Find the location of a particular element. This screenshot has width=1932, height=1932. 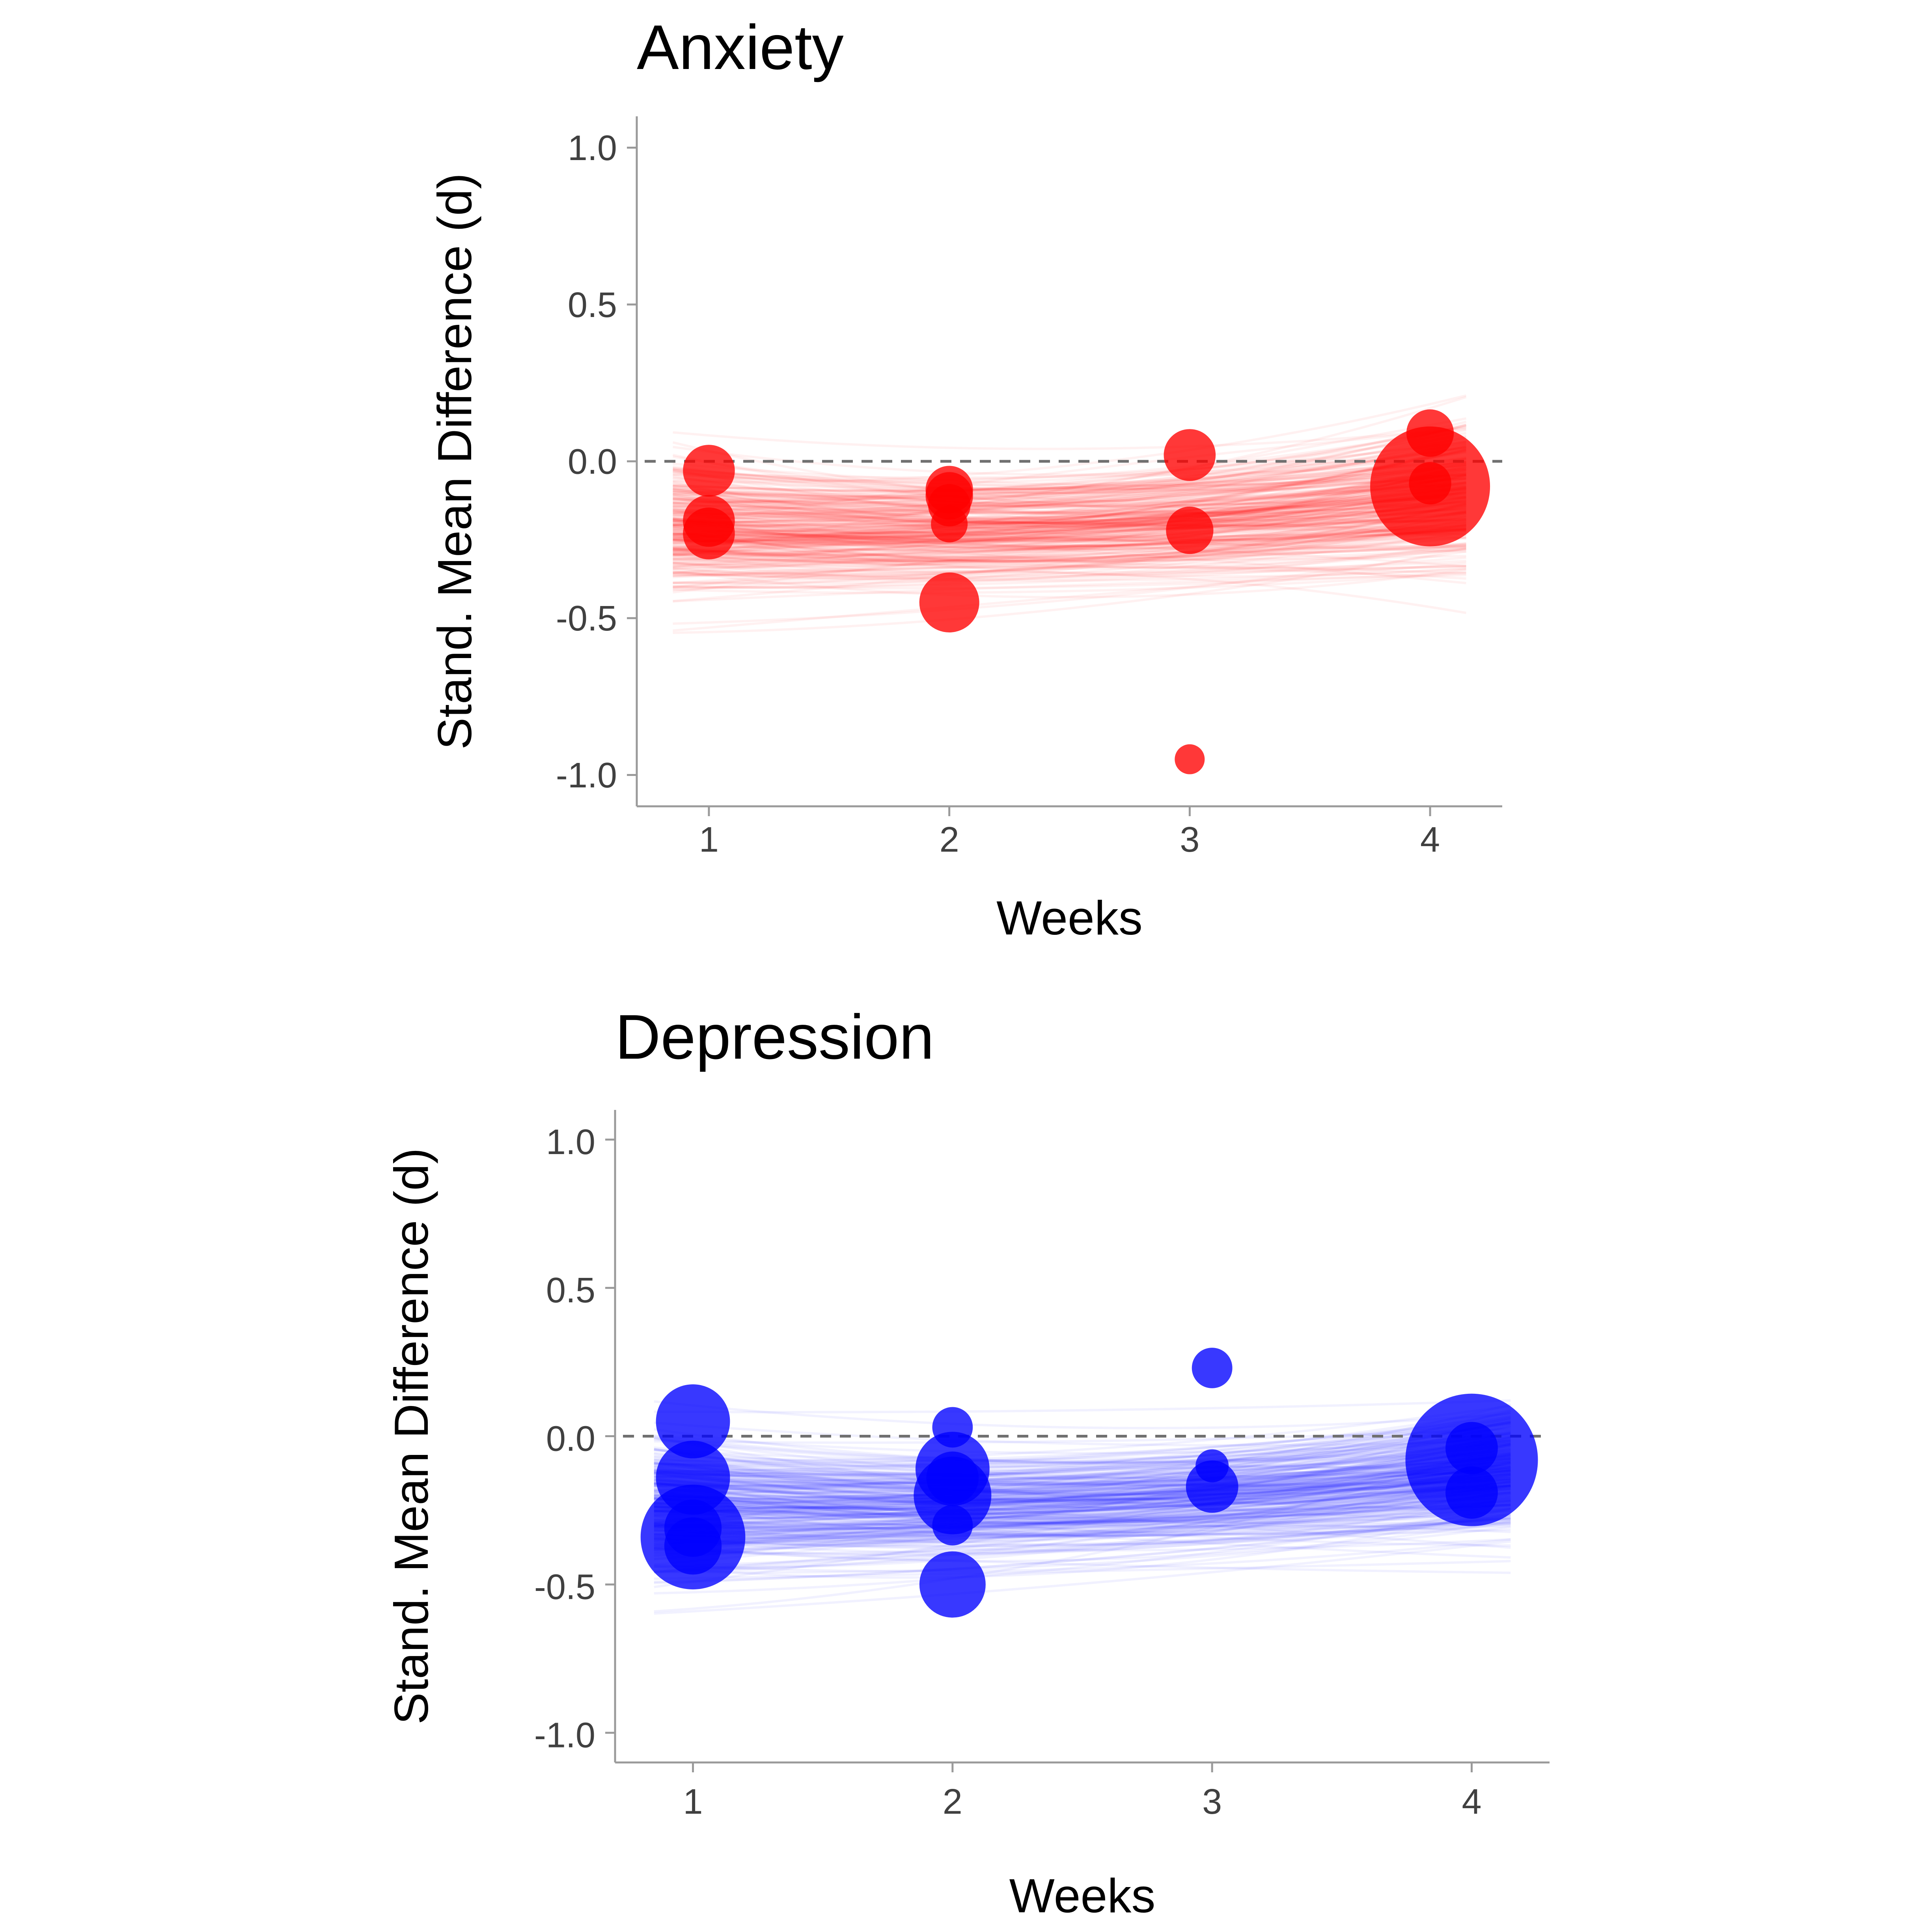

chart-title: Depression is located at coordinates (775, 1036).